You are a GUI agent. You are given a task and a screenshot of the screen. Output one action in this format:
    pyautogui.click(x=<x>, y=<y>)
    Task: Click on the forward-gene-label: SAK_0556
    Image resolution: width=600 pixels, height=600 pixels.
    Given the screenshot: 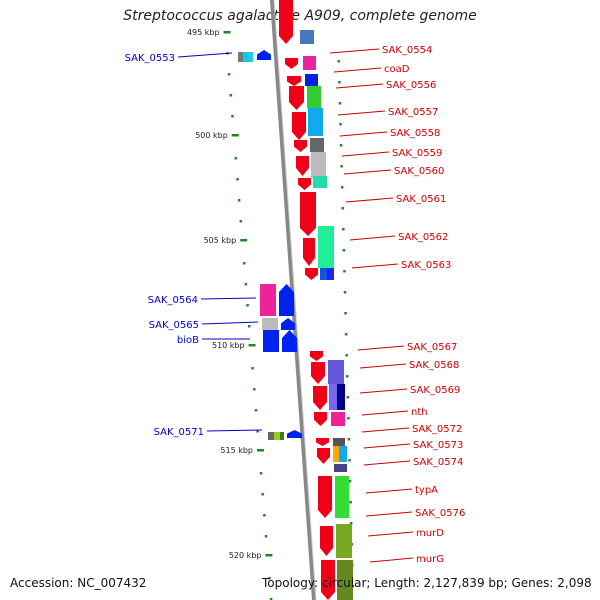 What is the action you would take?
    pyautogui.click(x=411, y=85)
    